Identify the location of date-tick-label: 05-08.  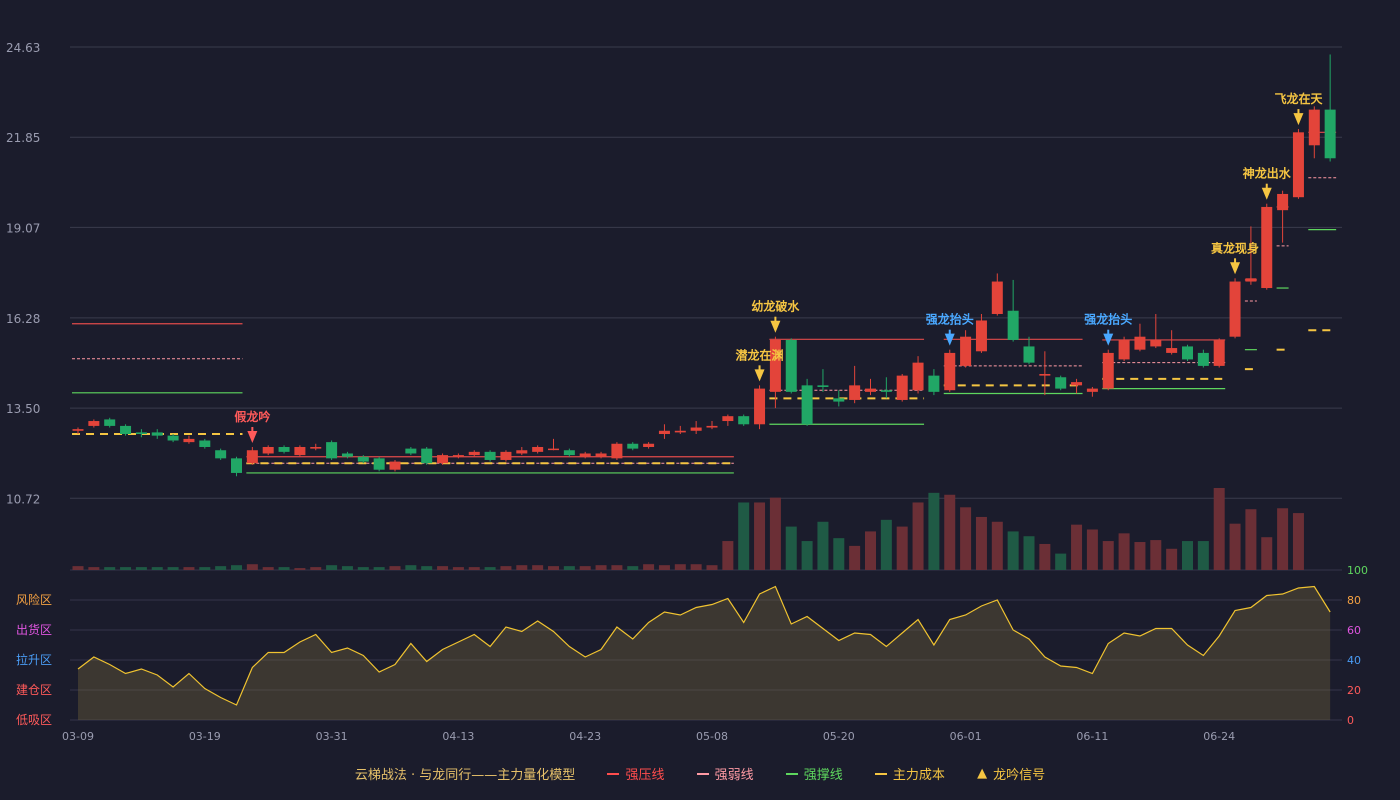
(712, 736).